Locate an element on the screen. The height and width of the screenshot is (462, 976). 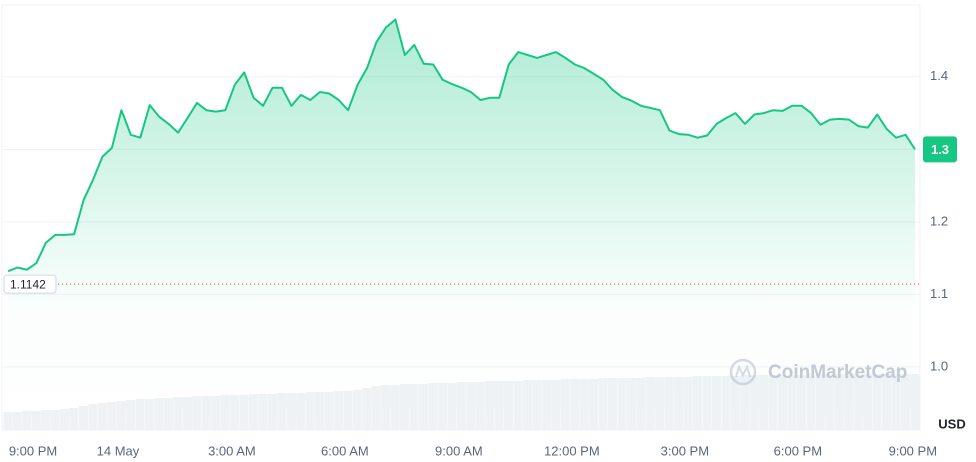
y-tick-label: 1.1 is located at coordinates (939, 293).